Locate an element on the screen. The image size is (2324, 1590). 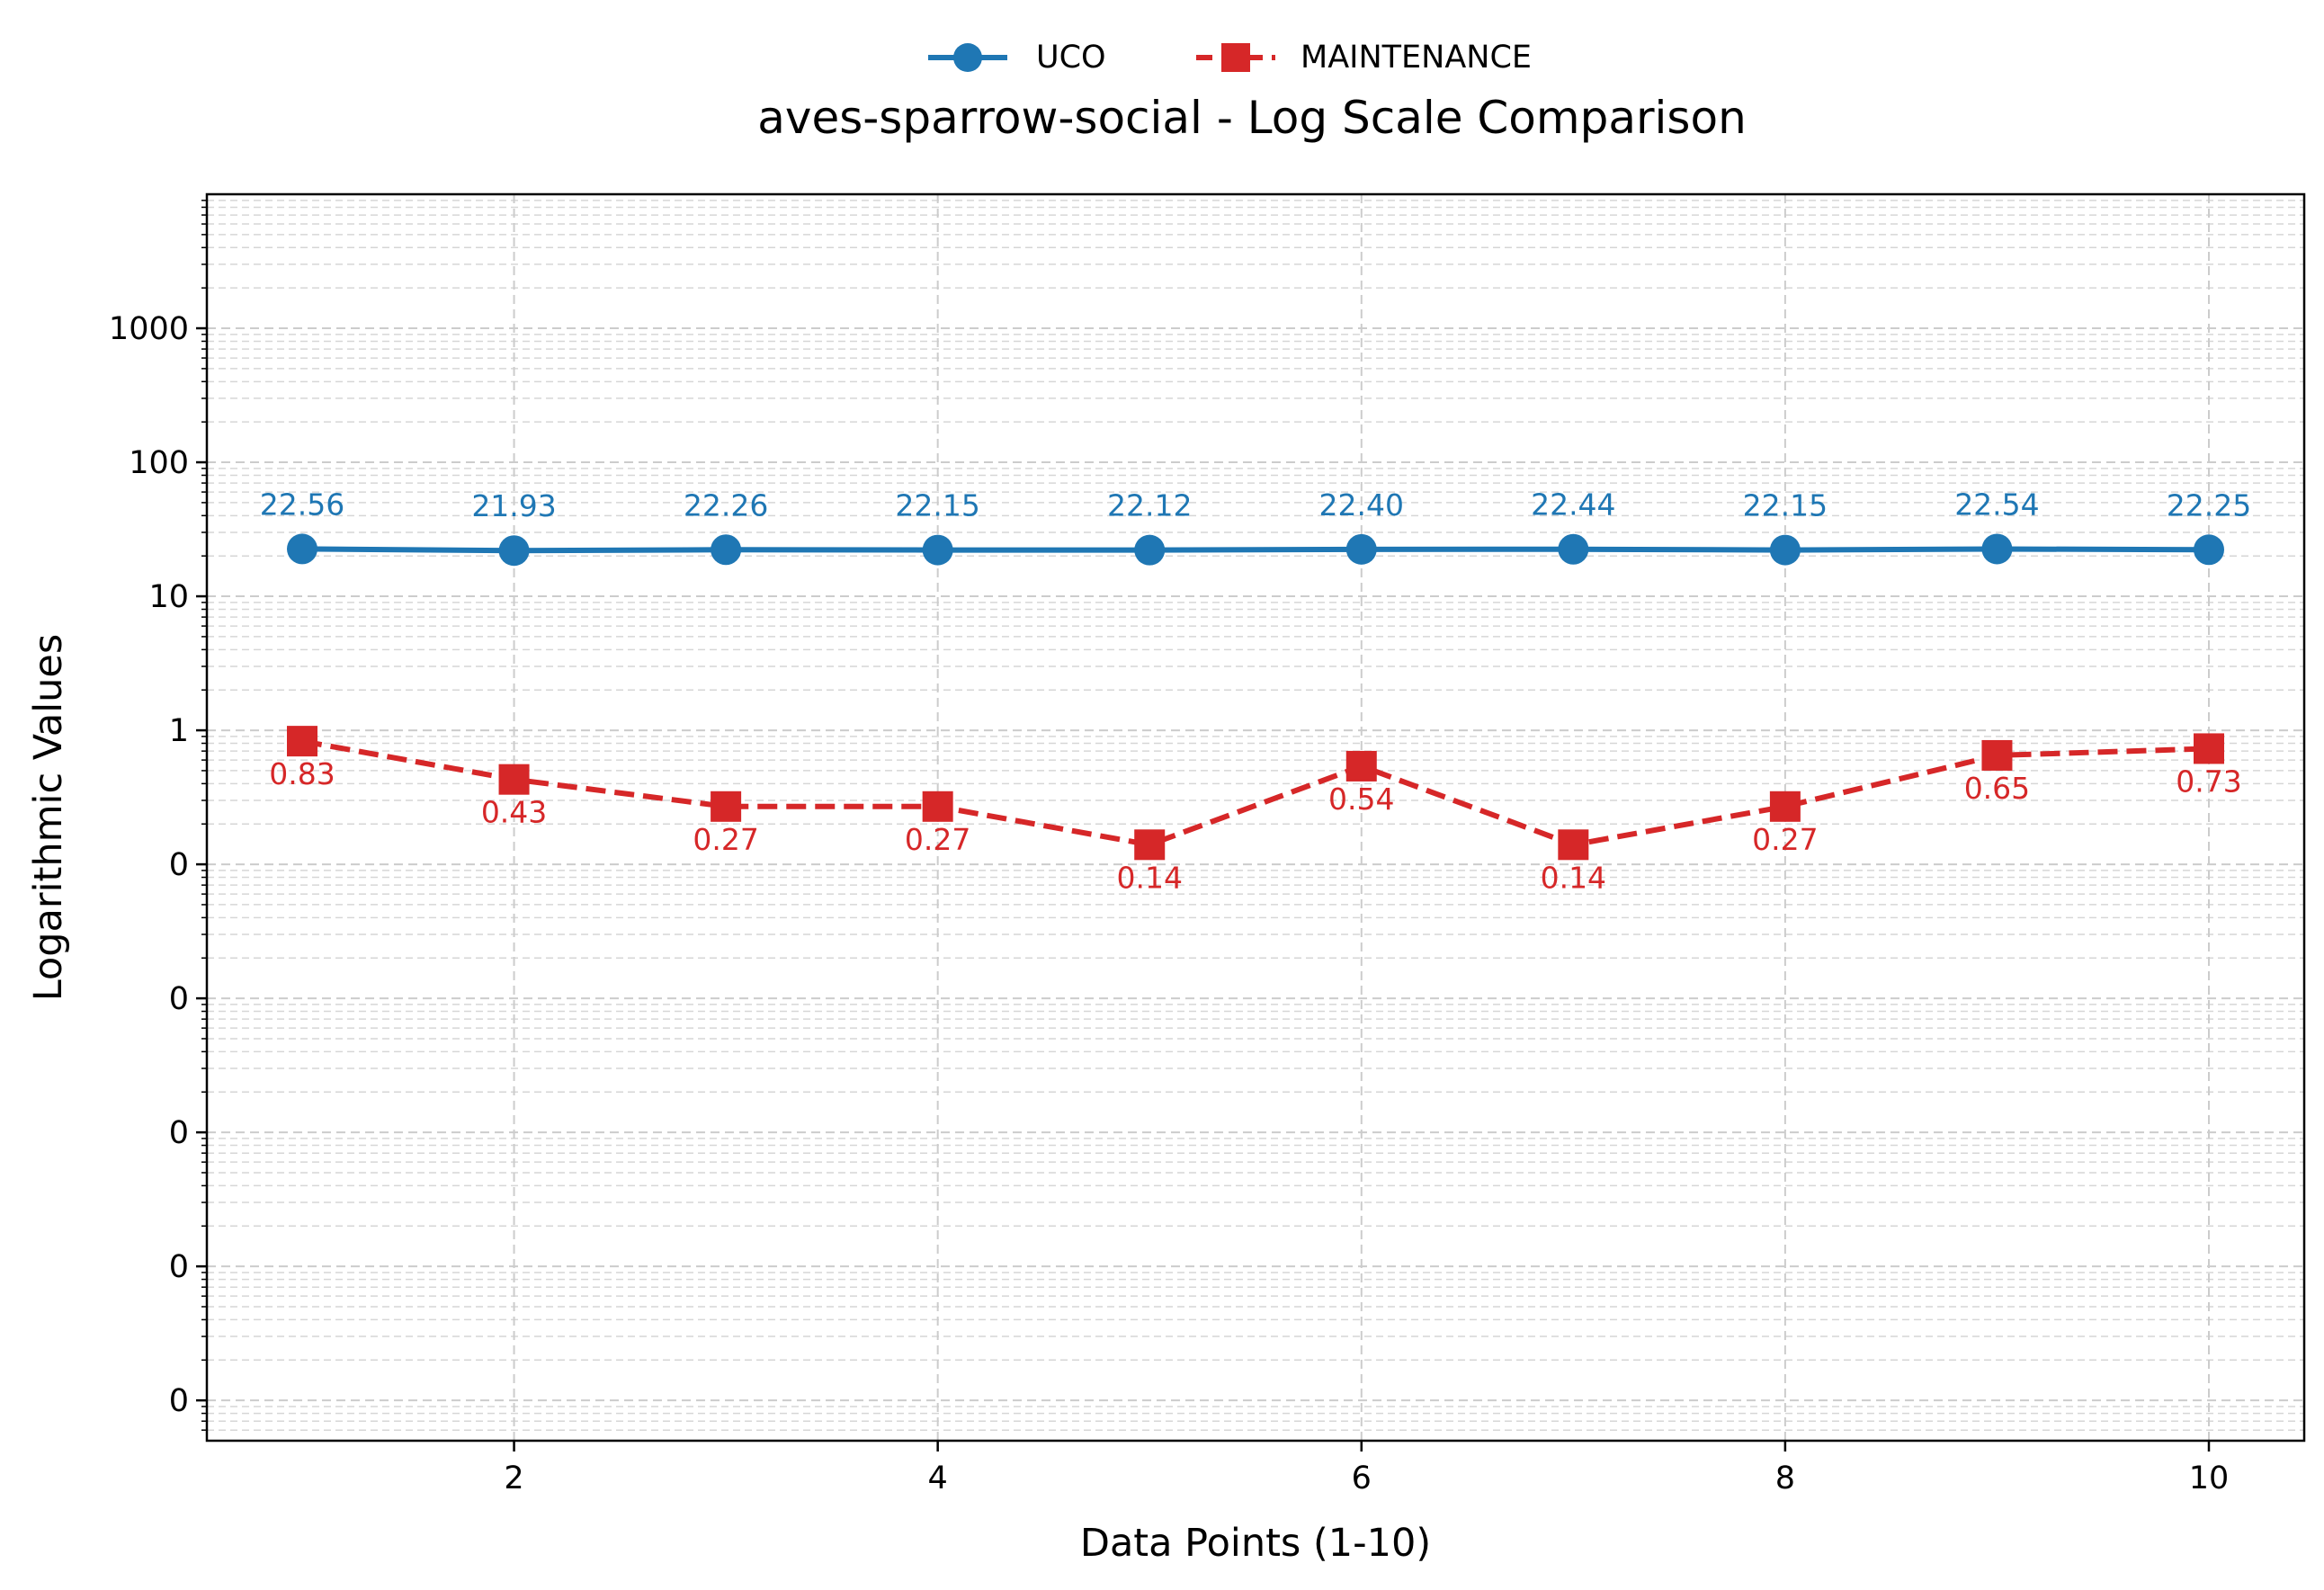
legend-marker-uco is located at coordinates (967, 57).